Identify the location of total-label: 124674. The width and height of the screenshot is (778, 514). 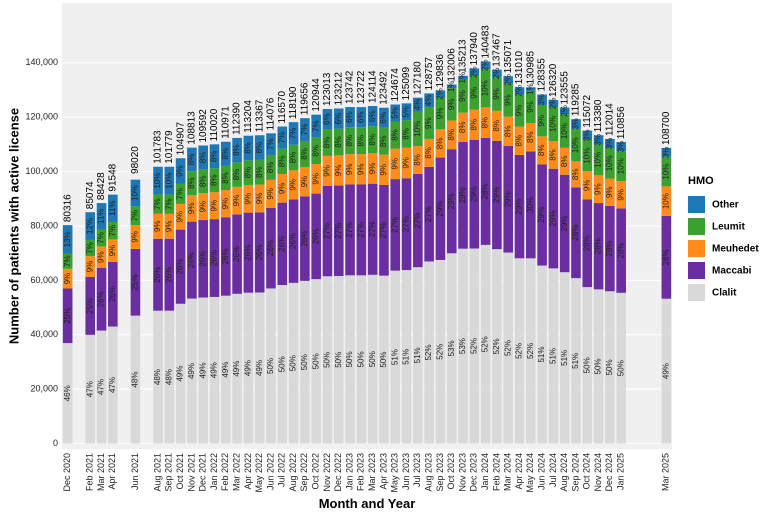
(395, 85).